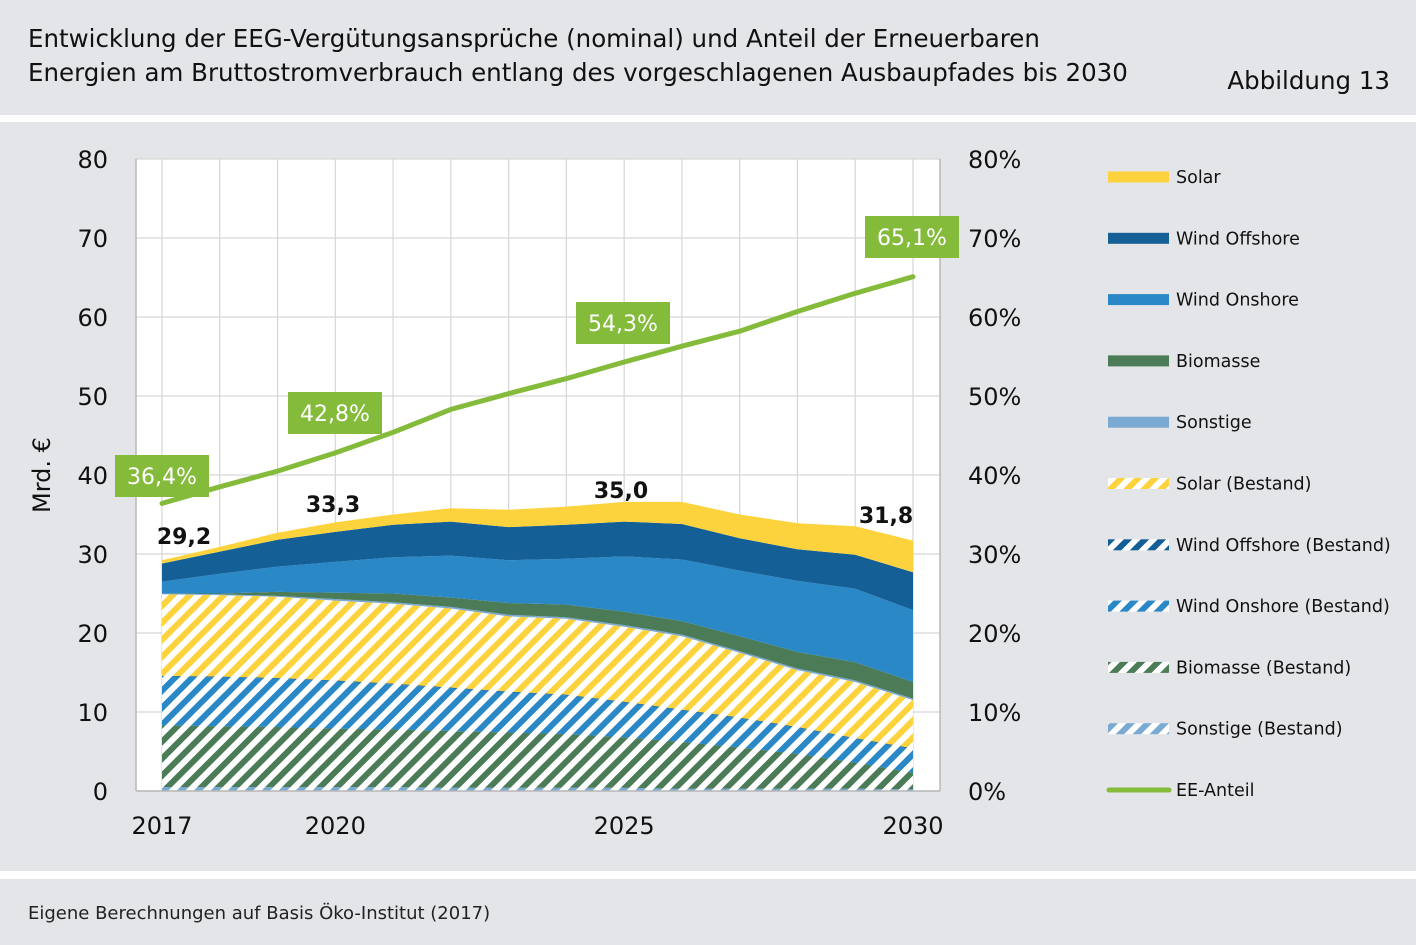 The height and width of the screenshot is (945, 1416). What do you see at coordinates (537, 757) in the screenshot?
I see `area-biomasse-bestand` at bounding box center [537, 757].